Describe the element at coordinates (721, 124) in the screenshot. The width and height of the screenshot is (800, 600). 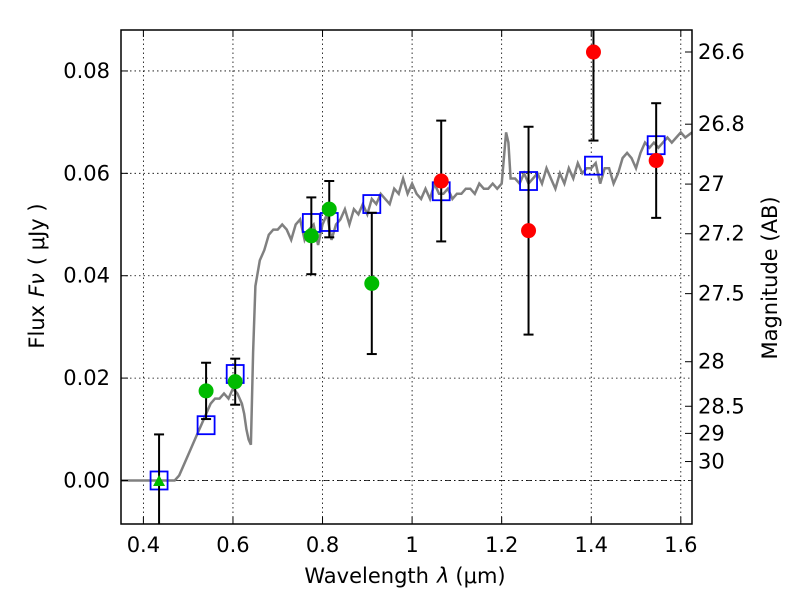
I see `magnitude-tick-label: 26.8` at that location.